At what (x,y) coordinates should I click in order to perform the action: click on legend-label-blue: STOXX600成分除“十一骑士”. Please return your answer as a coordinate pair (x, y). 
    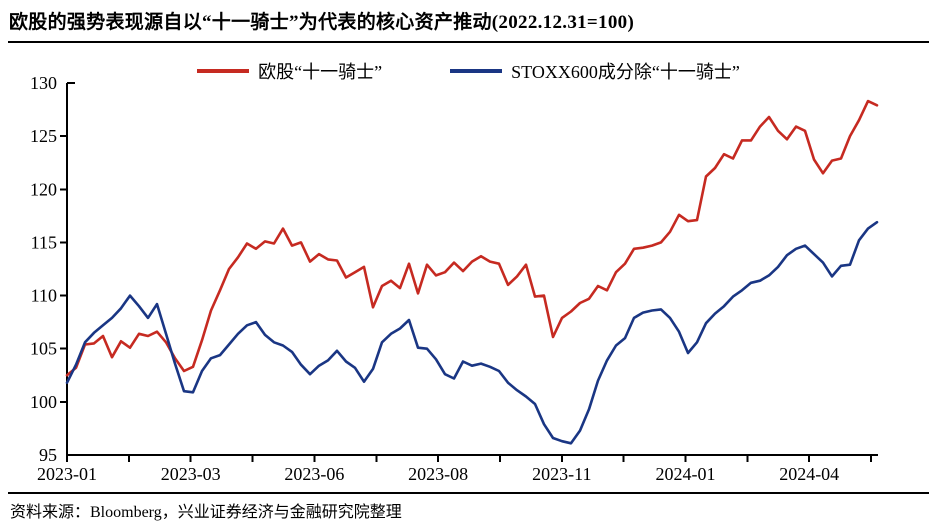
    Looking at the image, I should click on (625, 72).